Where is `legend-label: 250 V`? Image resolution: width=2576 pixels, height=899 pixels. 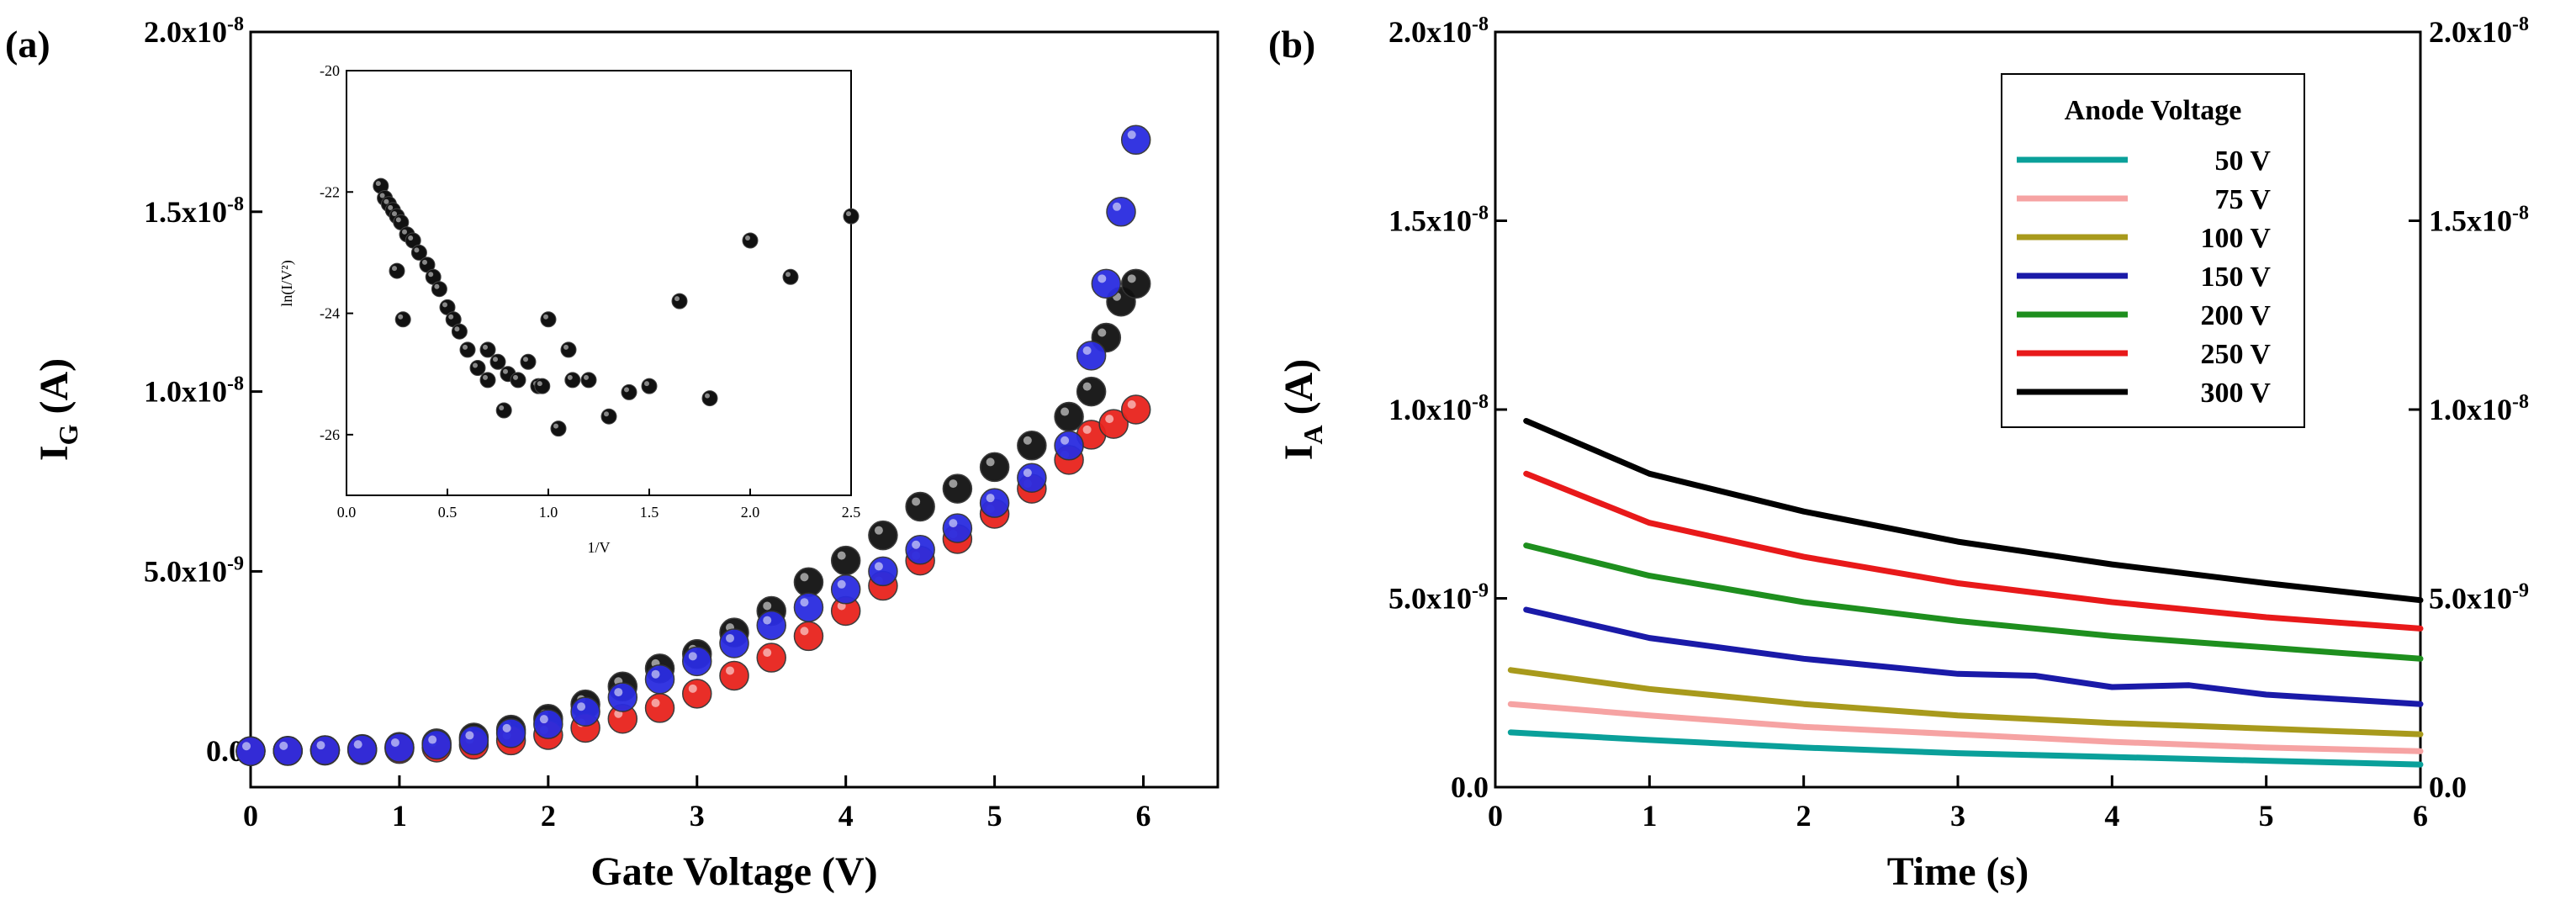
legend-label: 250 V is located at coordinates (2236, 354).